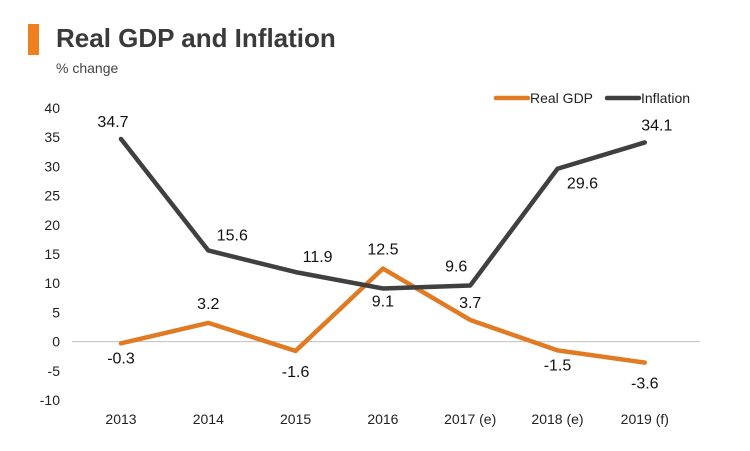 Image resolution: width=750 pixels, height=451 pixels. Describe the element at coordinates (656, 125) in the screenshot. I see `data-label-inflation: 34.1` at that location.